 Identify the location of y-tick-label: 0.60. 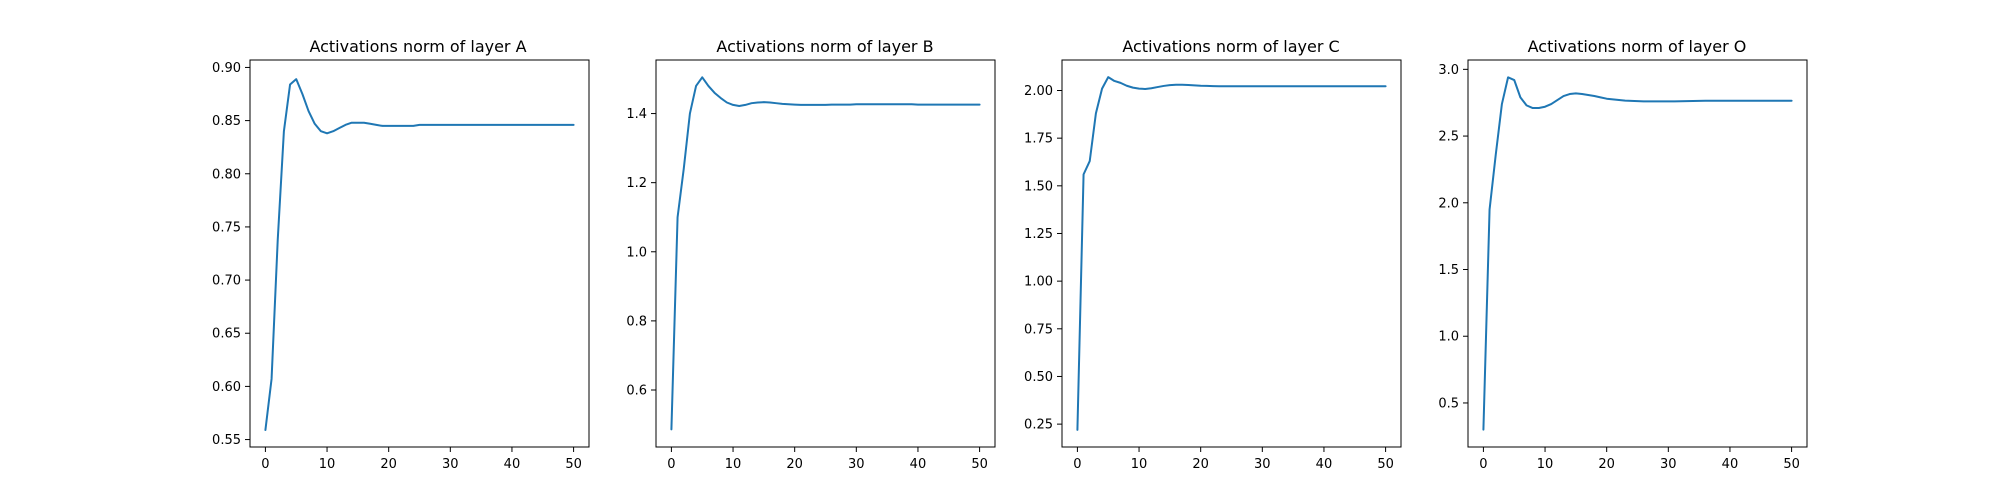
(226, 387).